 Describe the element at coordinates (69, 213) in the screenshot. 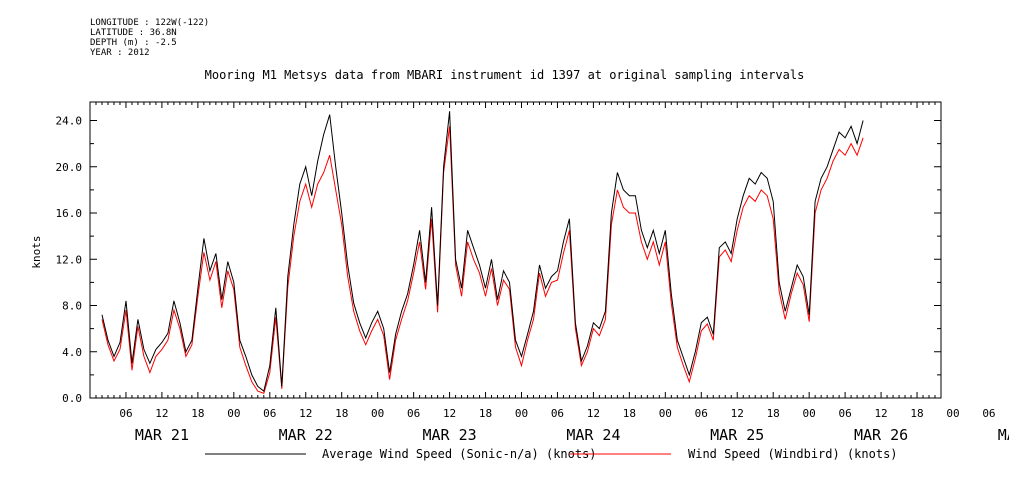

I see `y-tick-label: 16.0` at that location.